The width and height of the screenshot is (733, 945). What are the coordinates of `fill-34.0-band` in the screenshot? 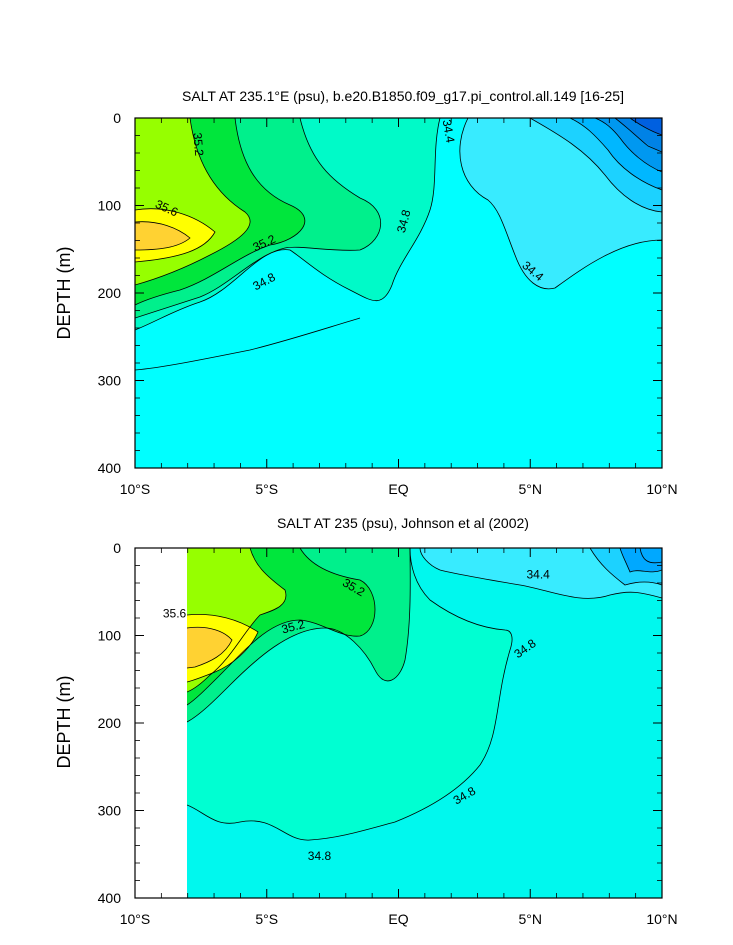 It's located at (641, 560).